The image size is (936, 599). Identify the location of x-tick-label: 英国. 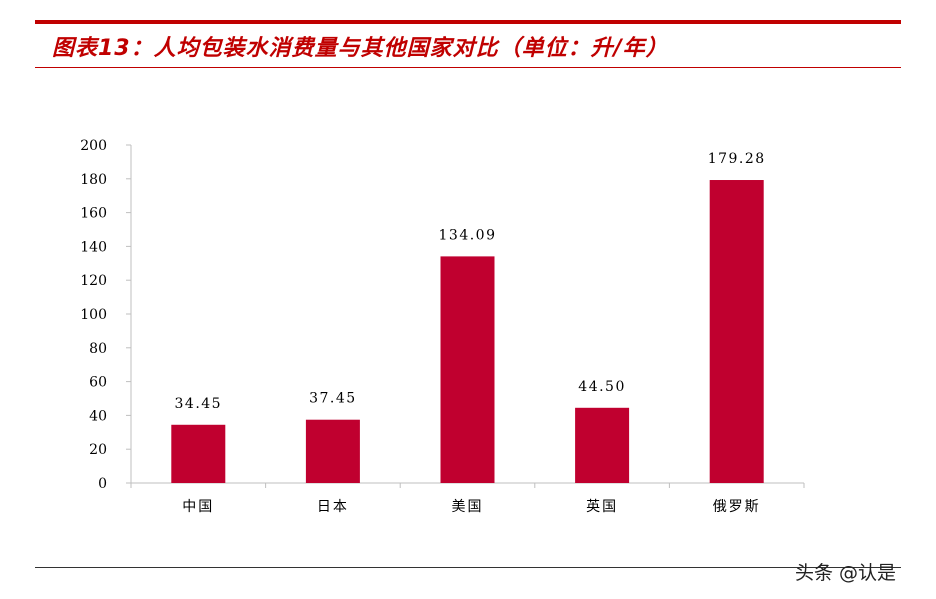
(602, 506).